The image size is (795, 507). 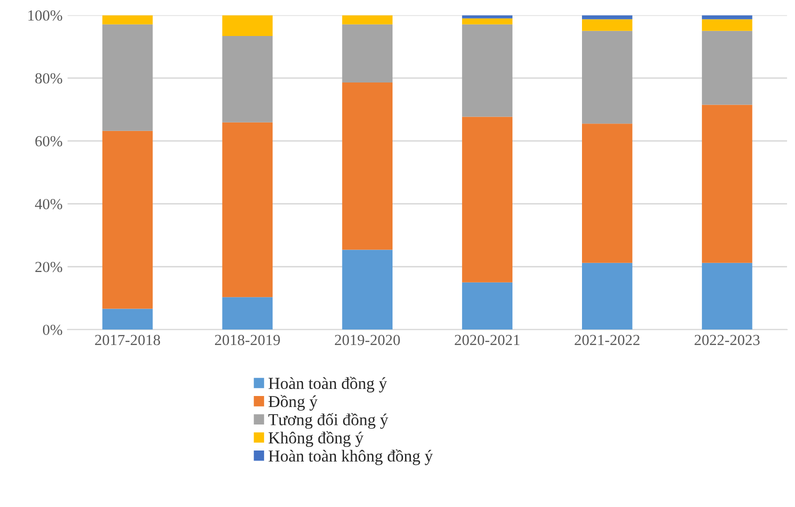 I want to click on y-tick-label: 80%, so click(x=48, y=78).